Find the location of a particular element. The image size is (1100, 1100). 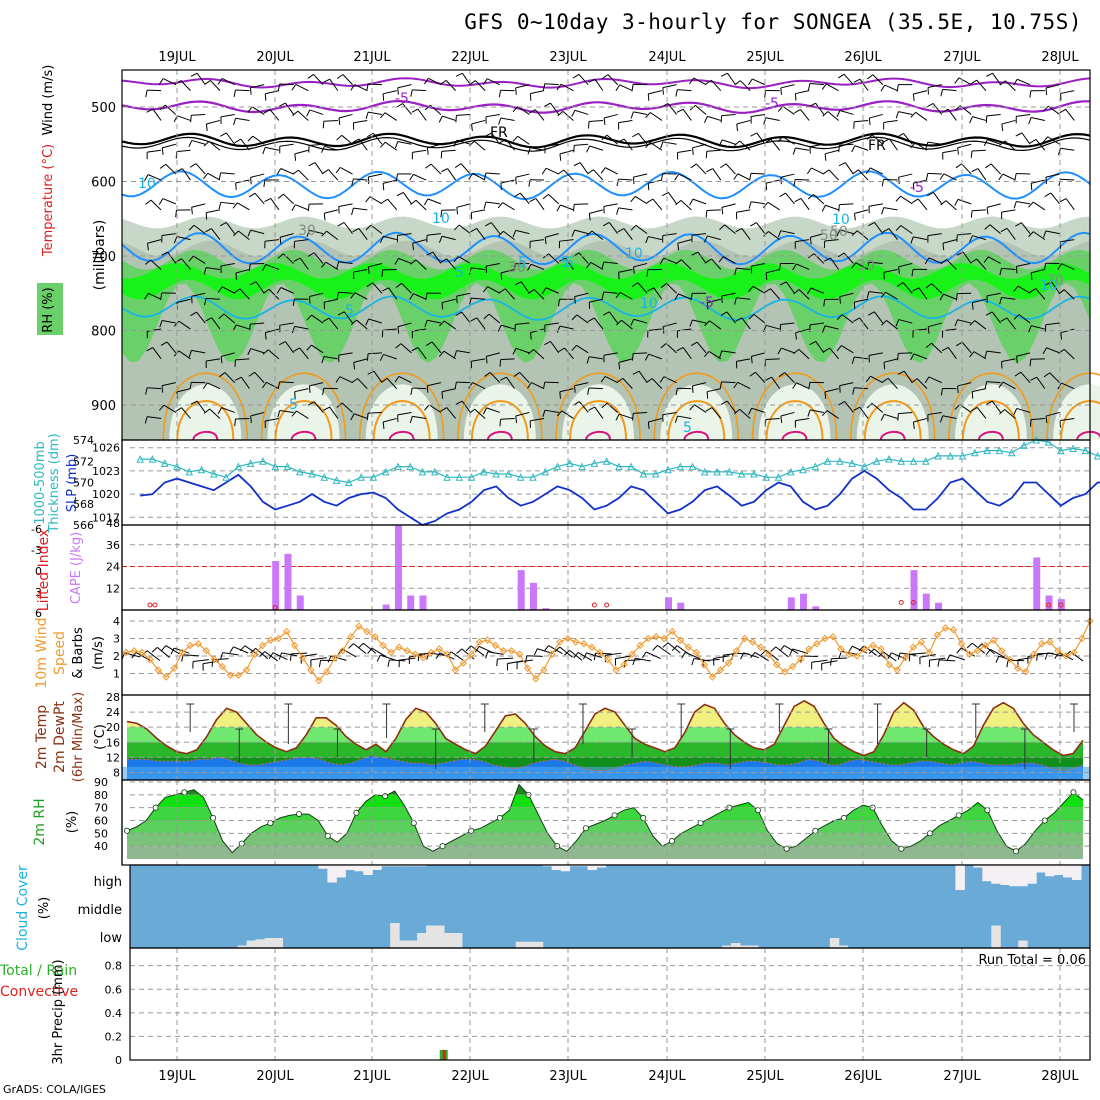

contour-label: 10 is located at coordinates (147, 184).